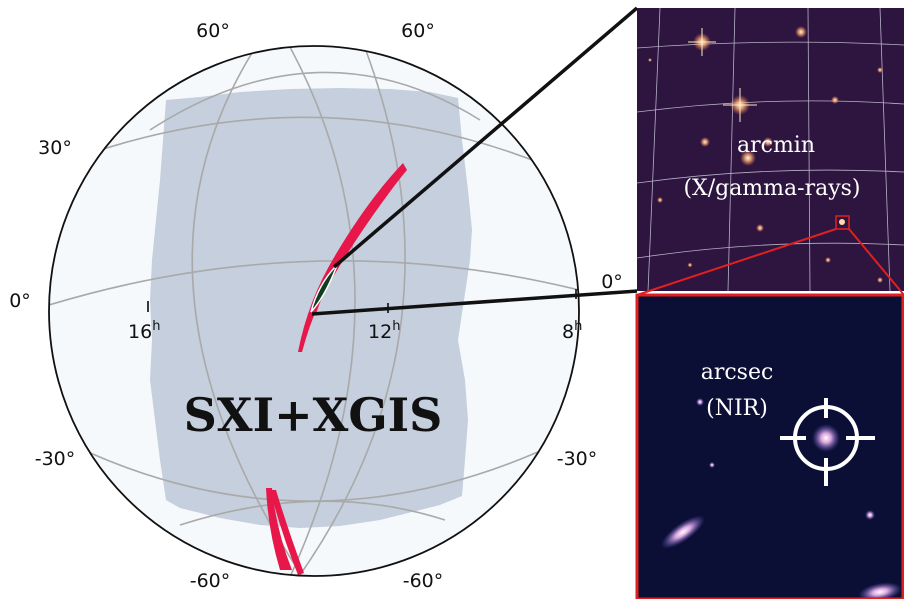 The width and height of the screenshot is (904, 599). Describe the element at coordinates (323, 288) in the screenshot. I see `localization-ellipse` at that location.